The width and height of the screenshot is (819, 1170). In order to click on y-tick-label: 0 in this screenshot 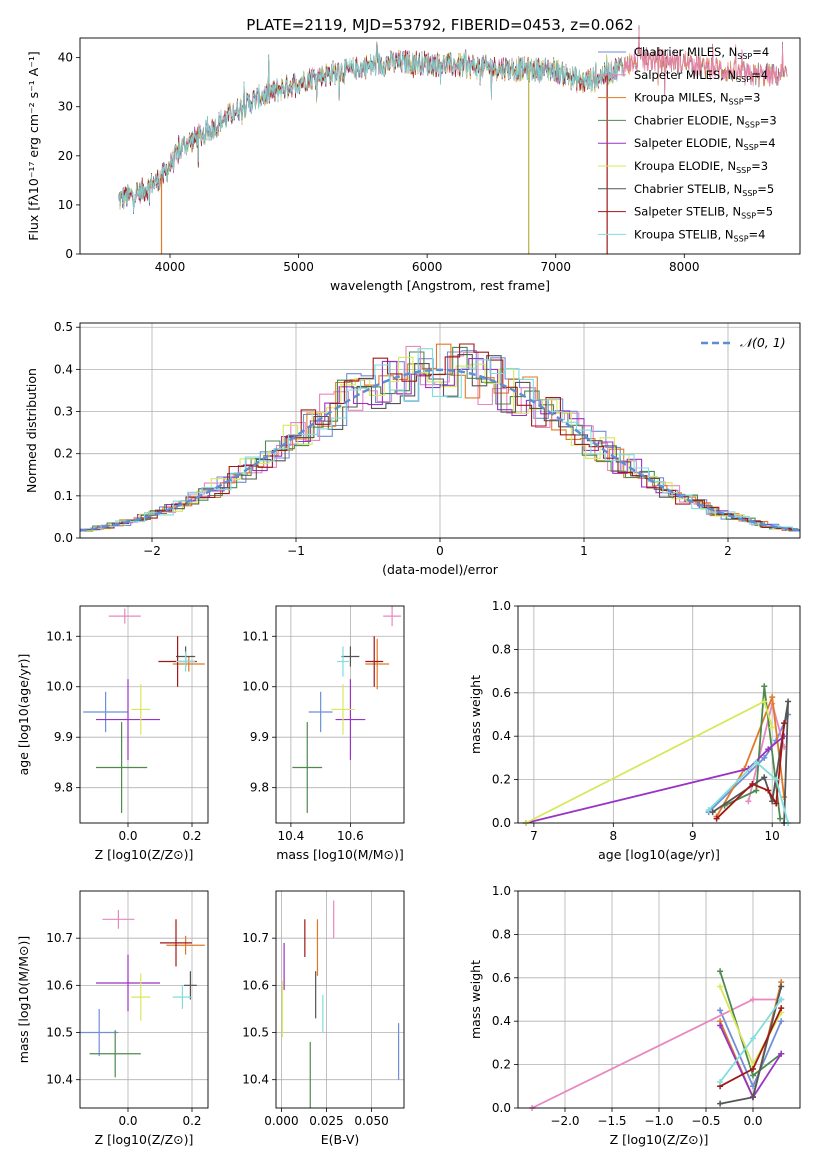, I will do `click(69, 254)`.